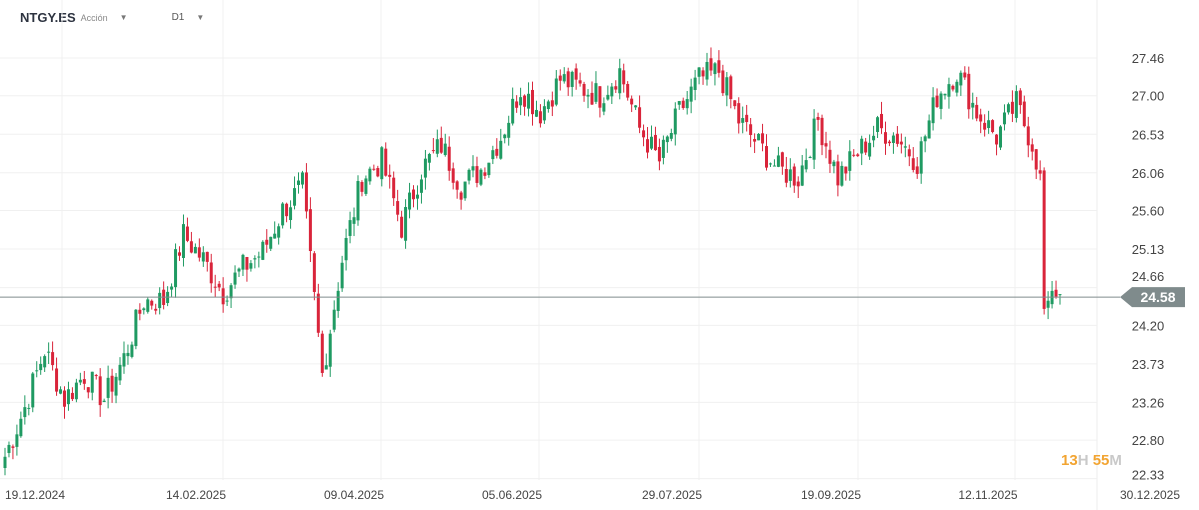 Image resolution: width=1199 pixels, height=510 pixels. I want to click on x-tick-label: 14.02.2025, so click(196, 495).